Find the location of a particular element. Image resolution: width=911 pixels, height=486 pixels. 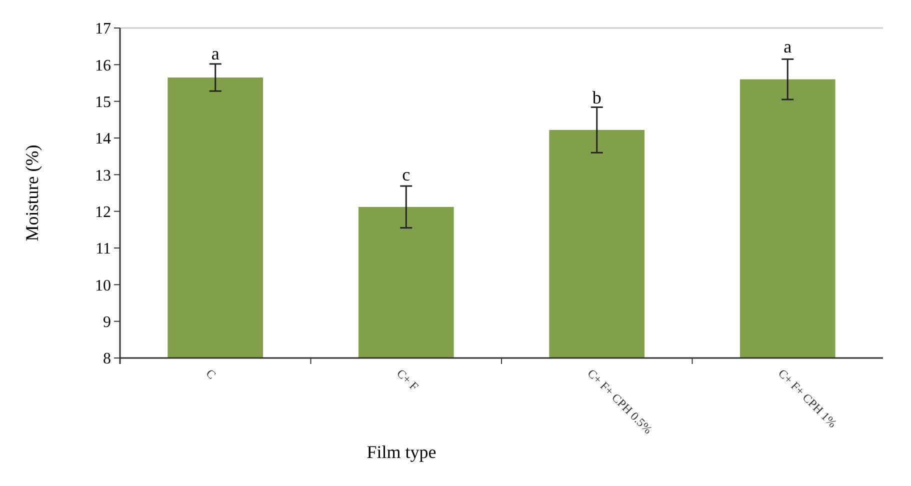

x-axis-title: Film type is located at coordinates (401, 452).